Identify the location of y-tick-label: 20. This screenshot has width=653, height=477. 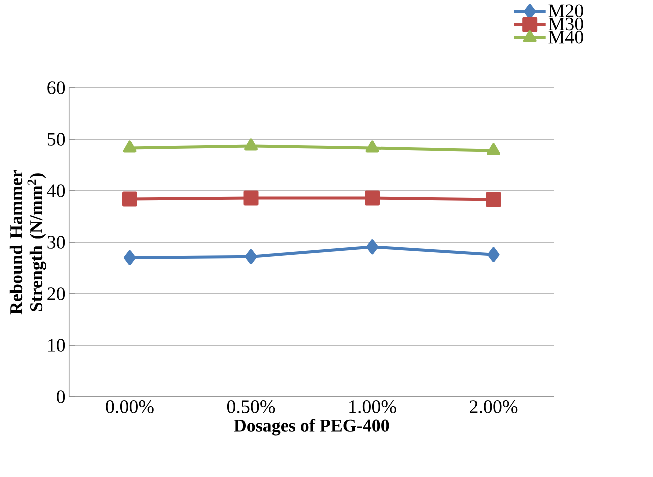
(57, 294).